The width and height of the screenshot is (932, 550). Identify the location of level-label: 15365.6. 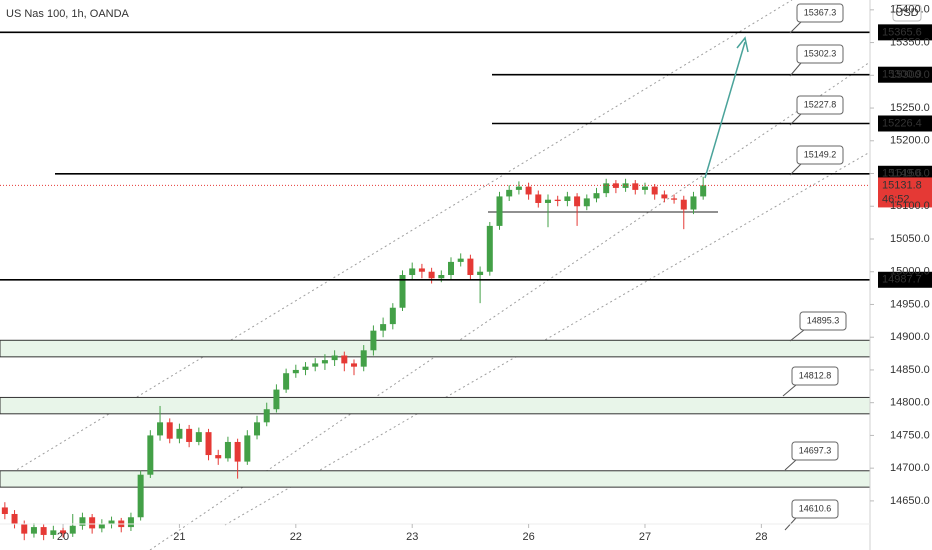
(902, 32).